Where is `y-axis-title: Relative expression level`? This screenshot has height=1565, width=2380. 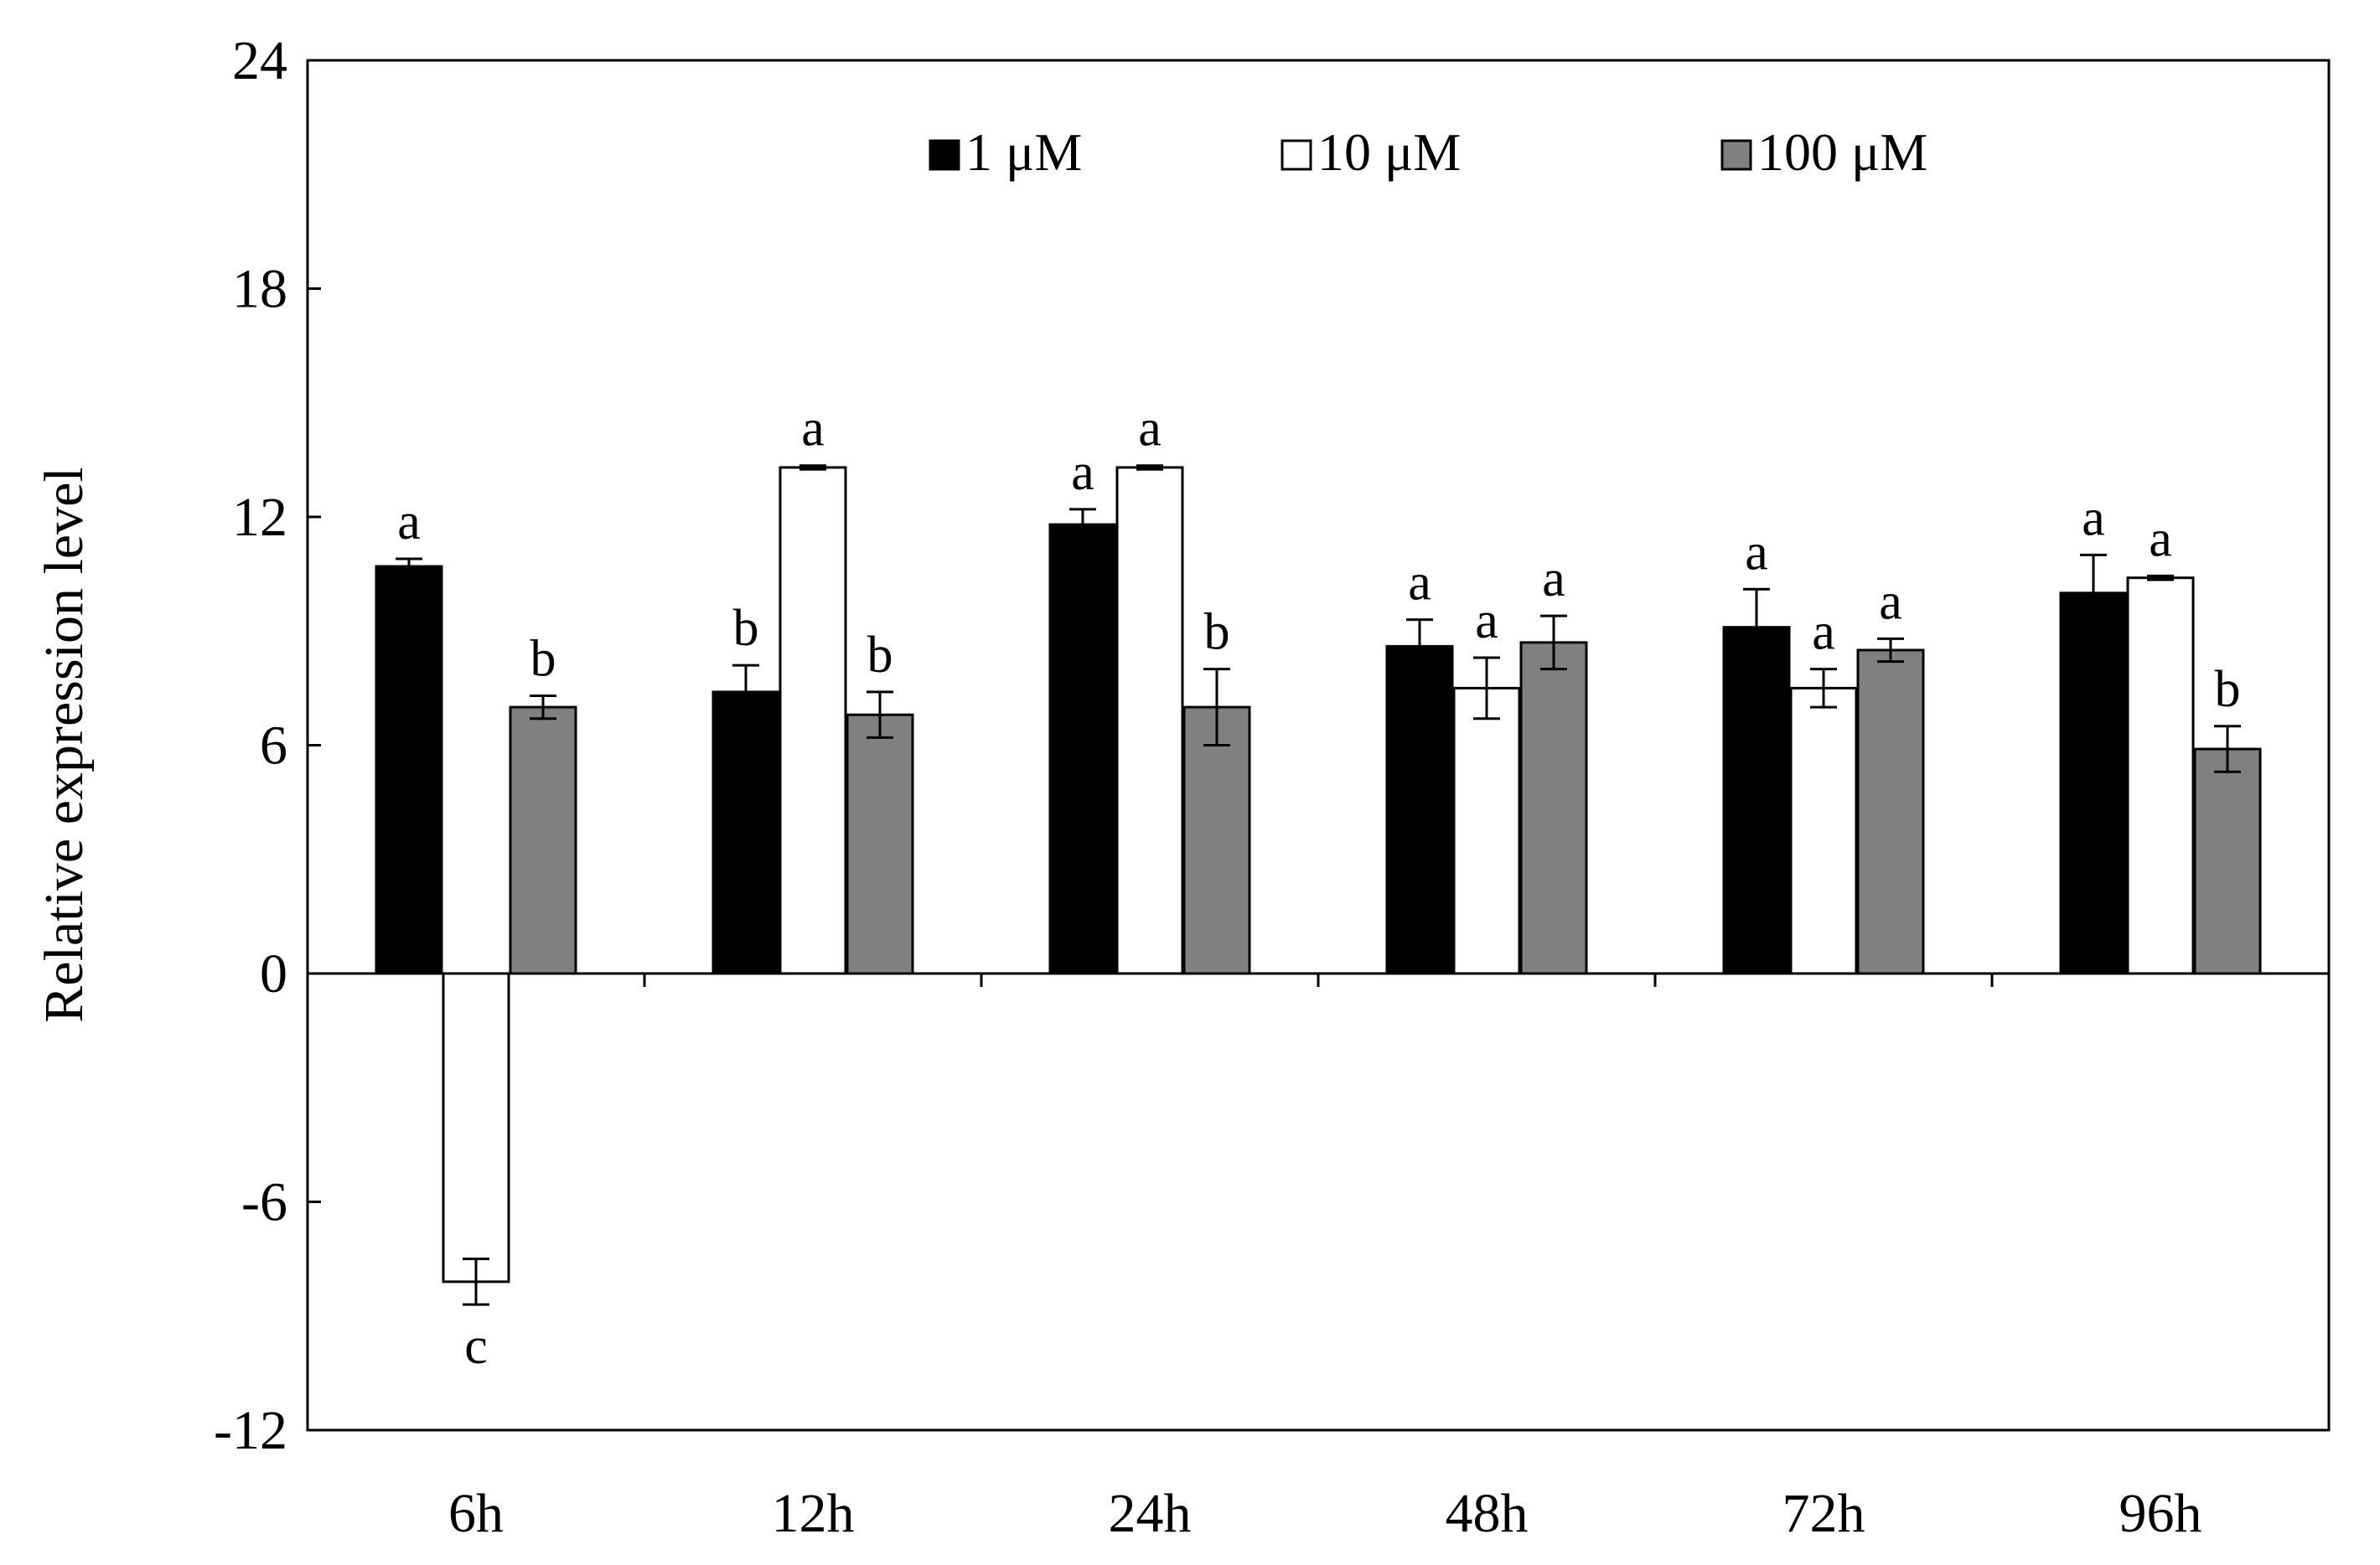
y-axis-title: Relative expression level is located at coordinates (64, 745).